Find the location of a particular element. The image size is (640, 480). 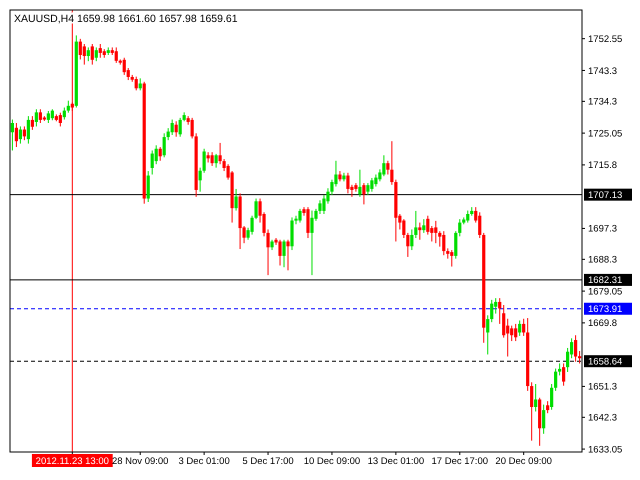

x-tick-label: 10 Dec 09:00 is located at coordinates (332, 461).